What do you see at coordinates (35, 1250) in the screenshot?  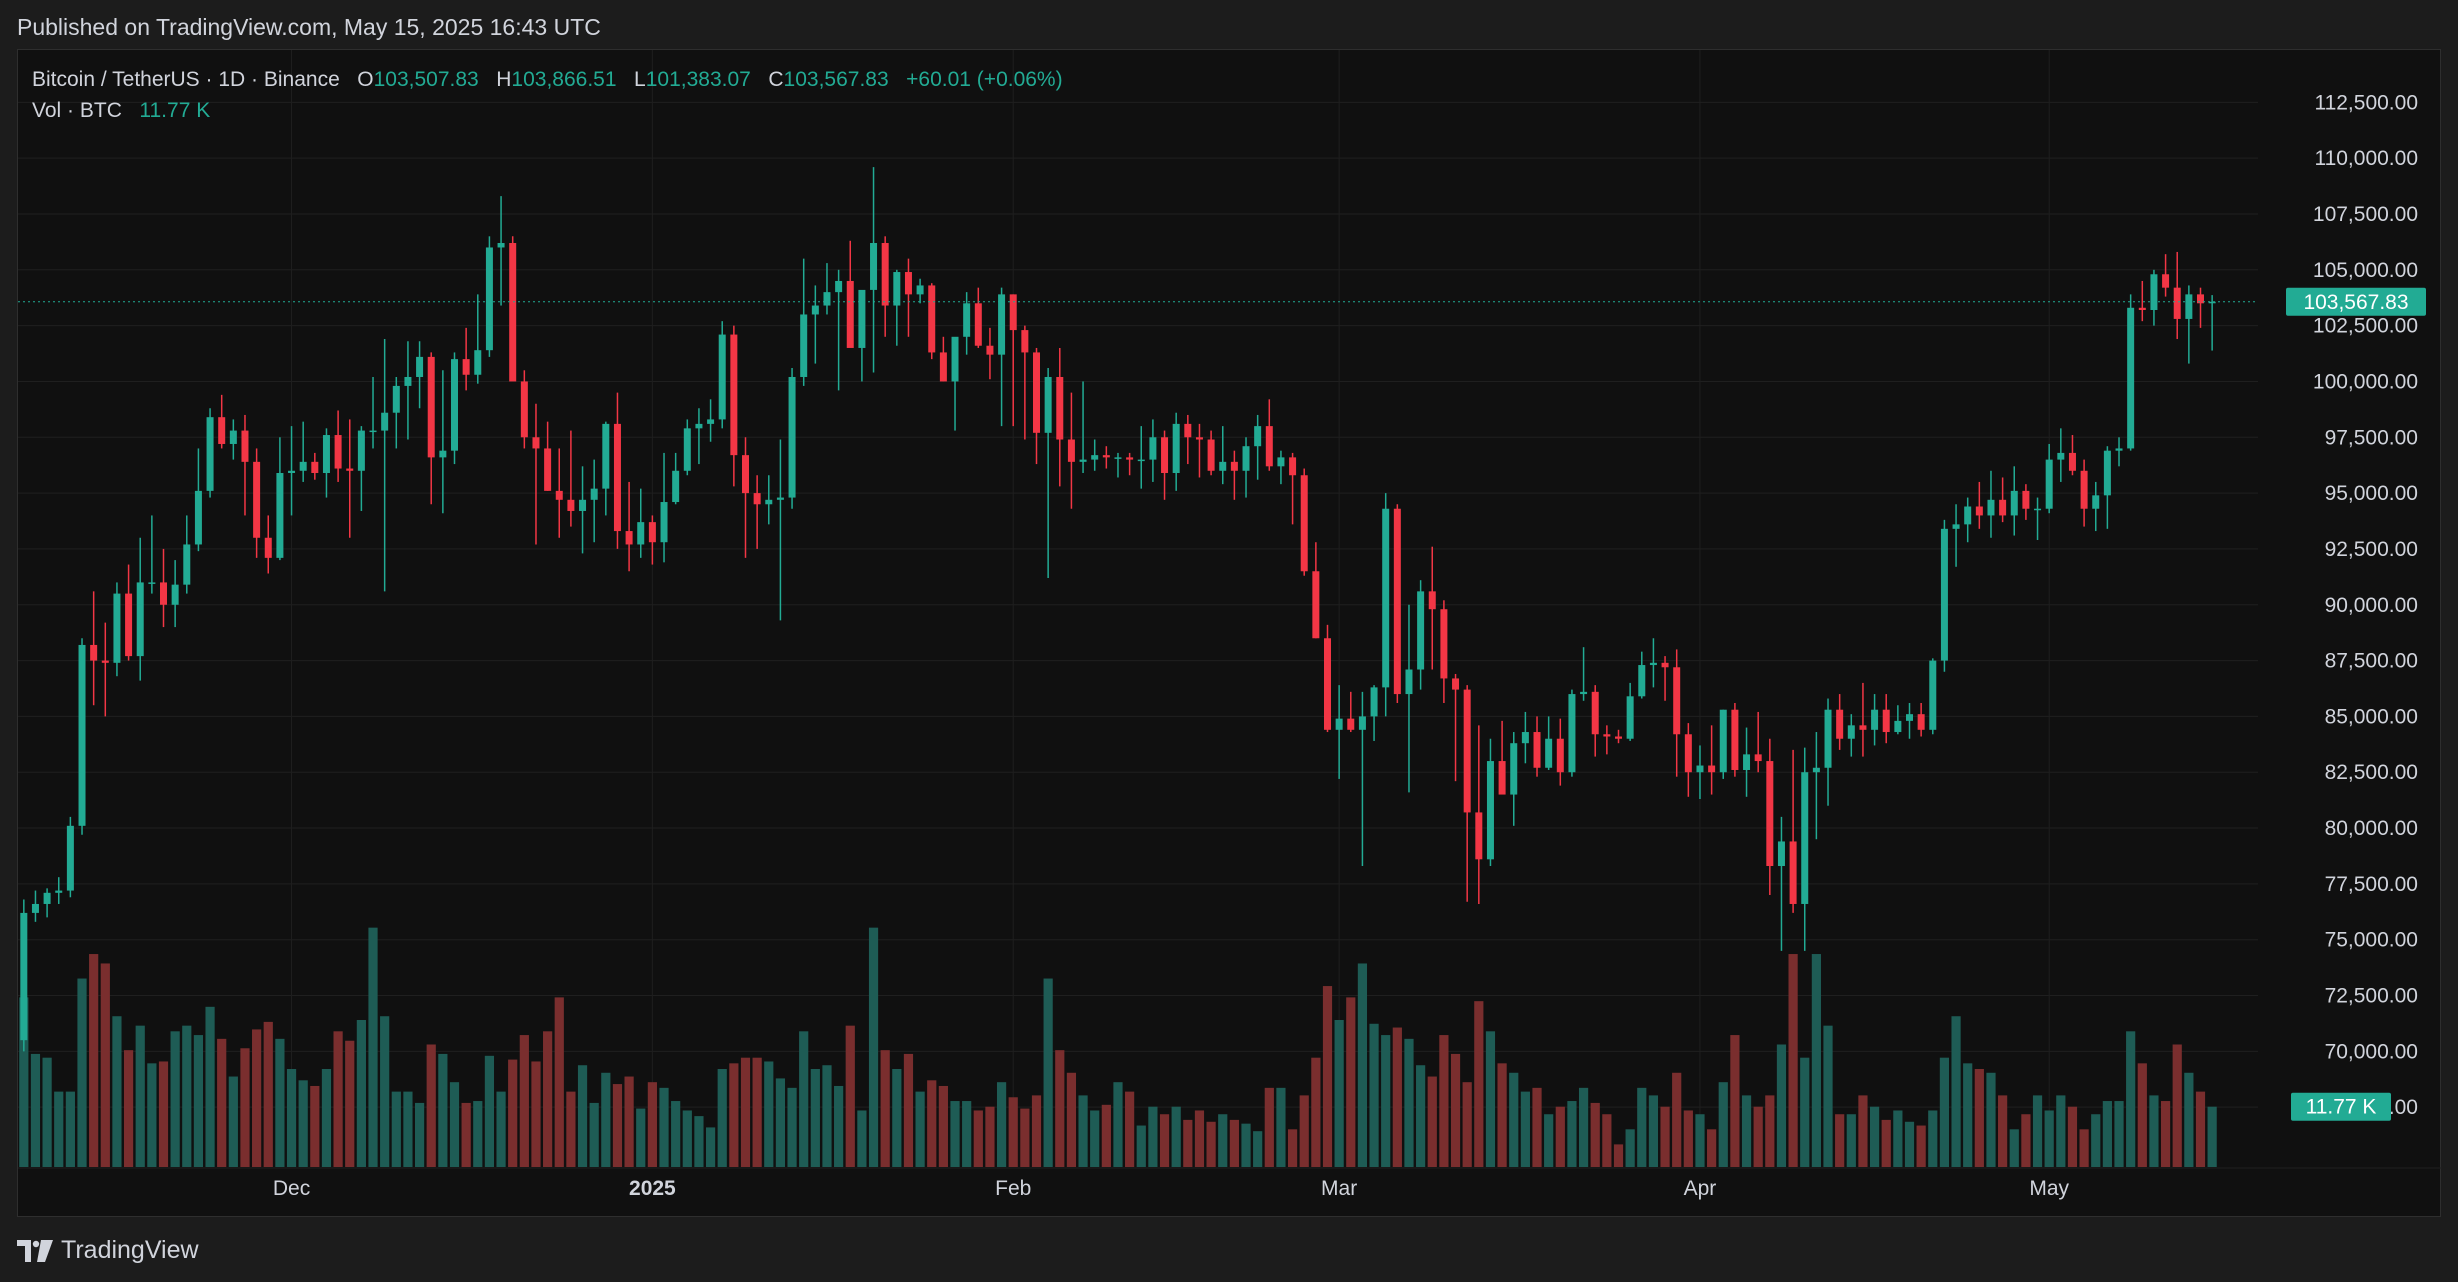 I see `tradingview-logo-icon` at bounding box center [35, 1250].